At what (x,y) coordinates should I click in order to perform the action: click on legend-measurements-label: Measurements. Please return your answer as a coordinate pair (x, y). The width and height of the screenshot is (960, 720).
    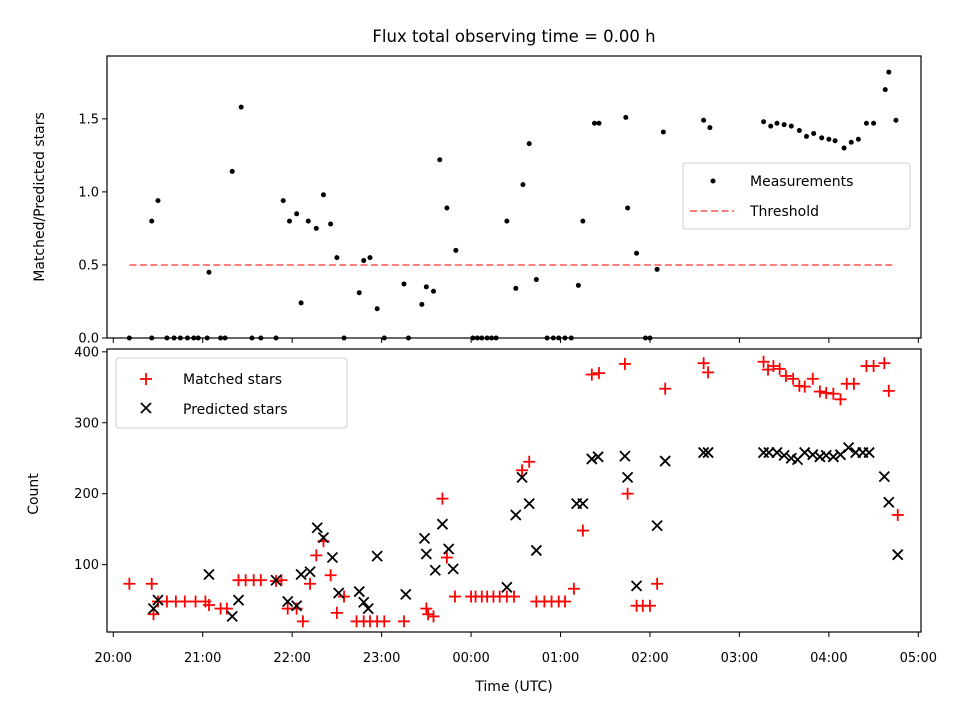
    Looking at the image, I should click on (801, 182).